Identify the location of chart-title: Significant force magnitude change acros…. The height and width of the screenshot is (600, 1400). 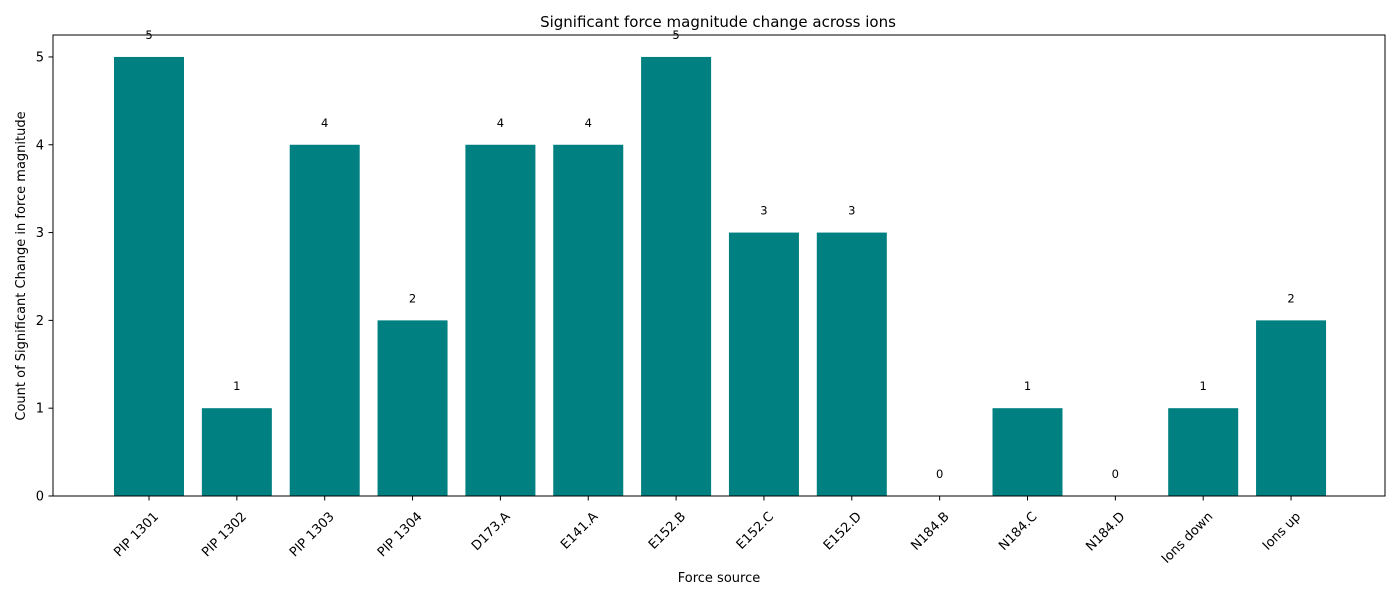
(718, 22).